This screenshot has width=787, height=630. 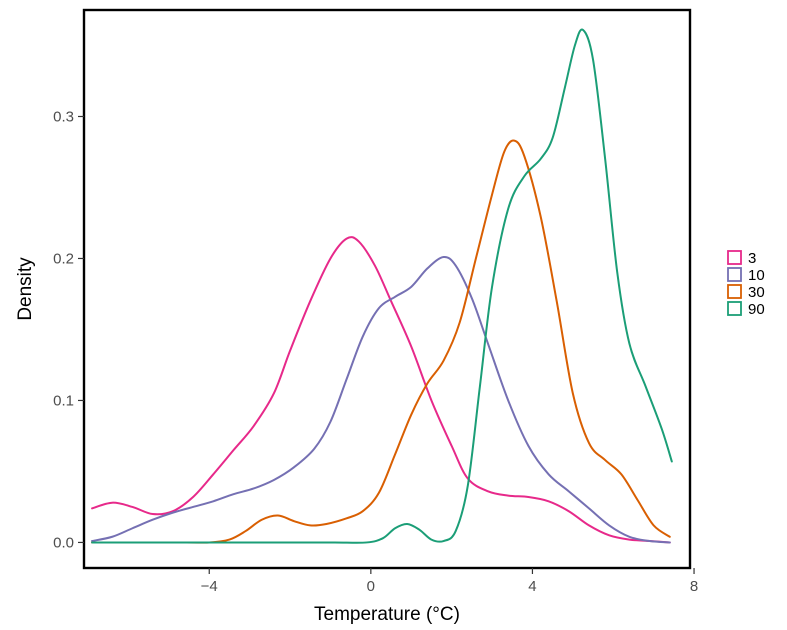 I want to click on y-axis-title: Density, so click(x=25, y=289).